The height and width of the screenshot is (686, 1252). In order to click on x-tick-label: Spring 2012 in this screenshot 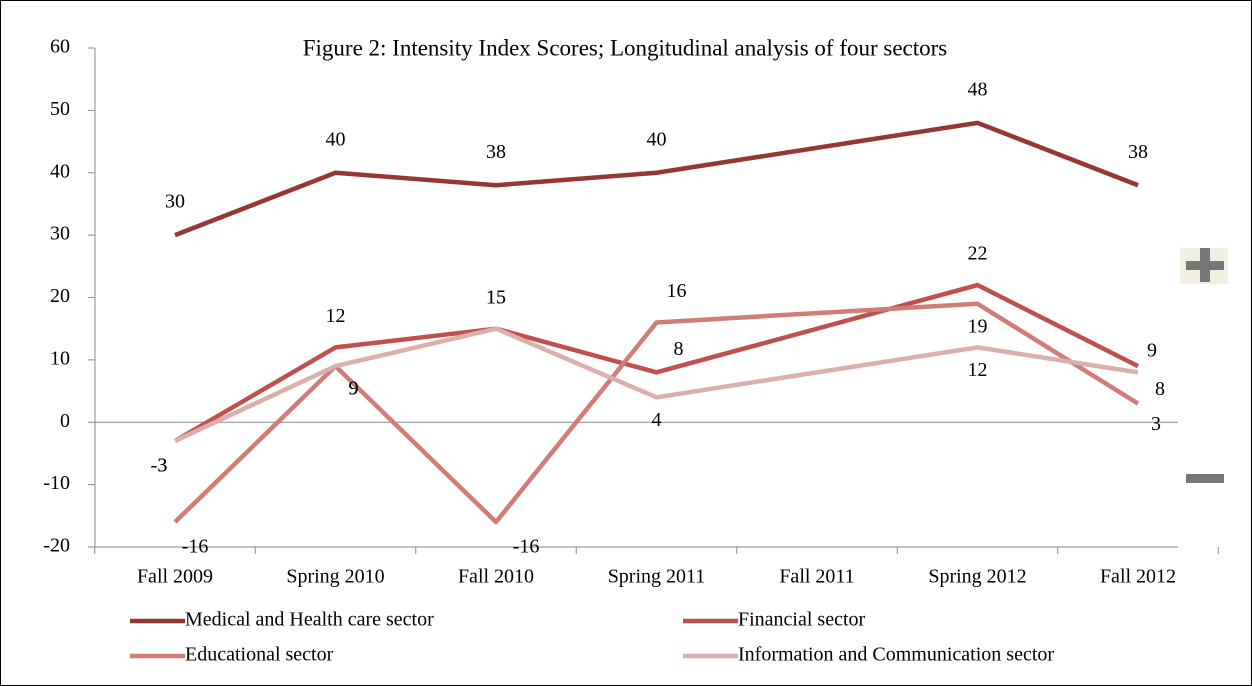, I will do `click(977, 577)`.